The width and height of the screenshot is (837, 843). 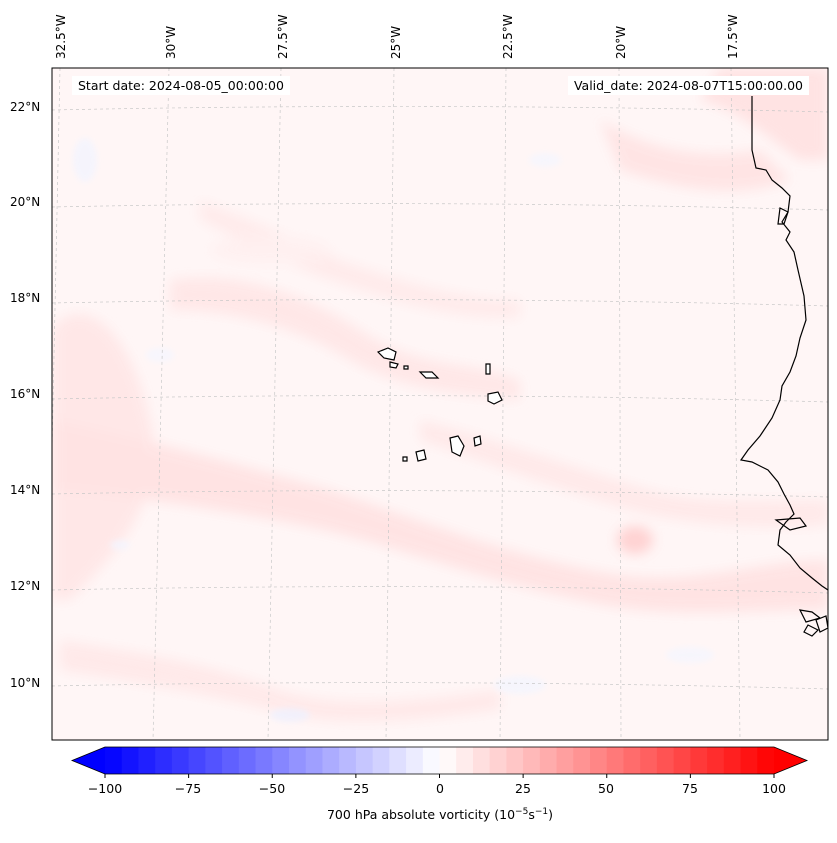 I want to click on colorbar-tick-label: −50, so click(x=272, y=788).